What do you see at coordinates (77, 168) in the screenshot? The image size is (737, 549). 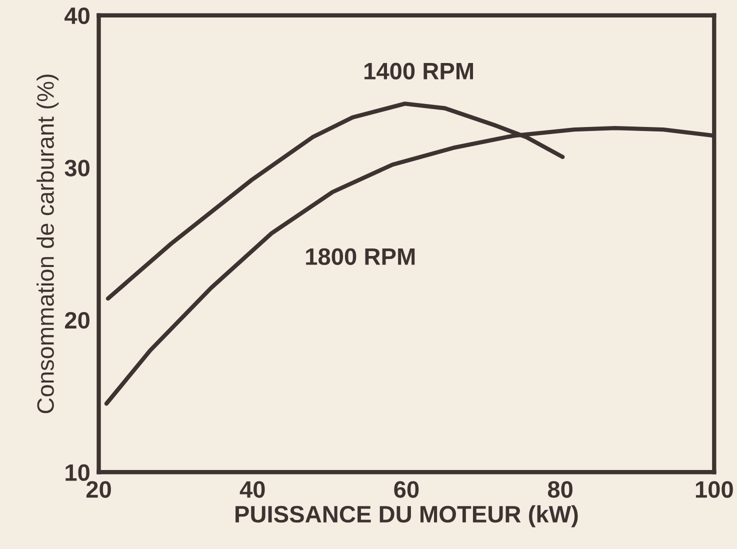 I see `y-tick-label: 30` at bounding box center [77, 168].